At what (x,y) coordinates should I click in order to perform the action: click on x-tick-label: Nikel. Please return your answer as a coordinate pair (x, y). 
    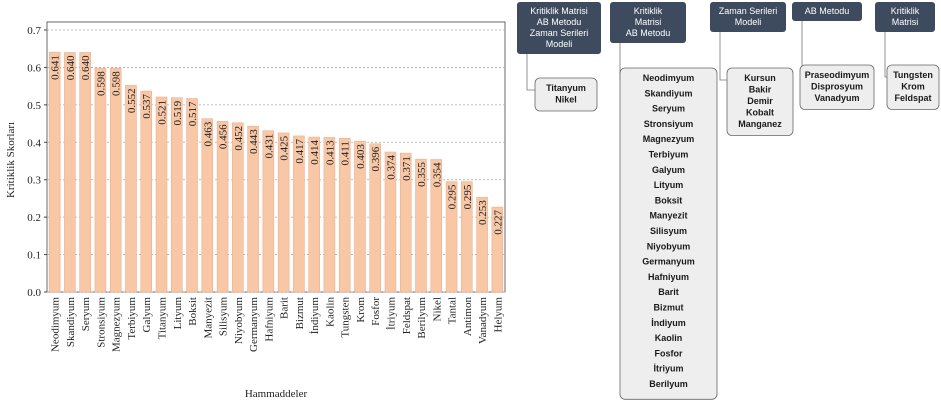
    Looking at the image, I should click on (437, 309).